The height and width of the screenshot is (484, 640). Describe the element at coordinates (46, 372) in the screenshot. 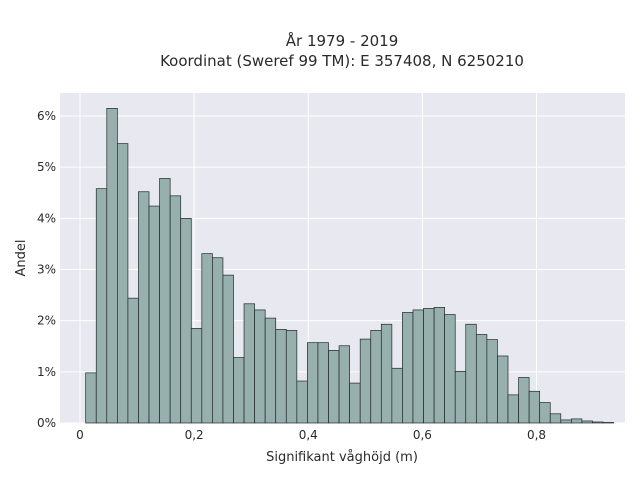

I see `y-tick-label-1: 1%` at that location.